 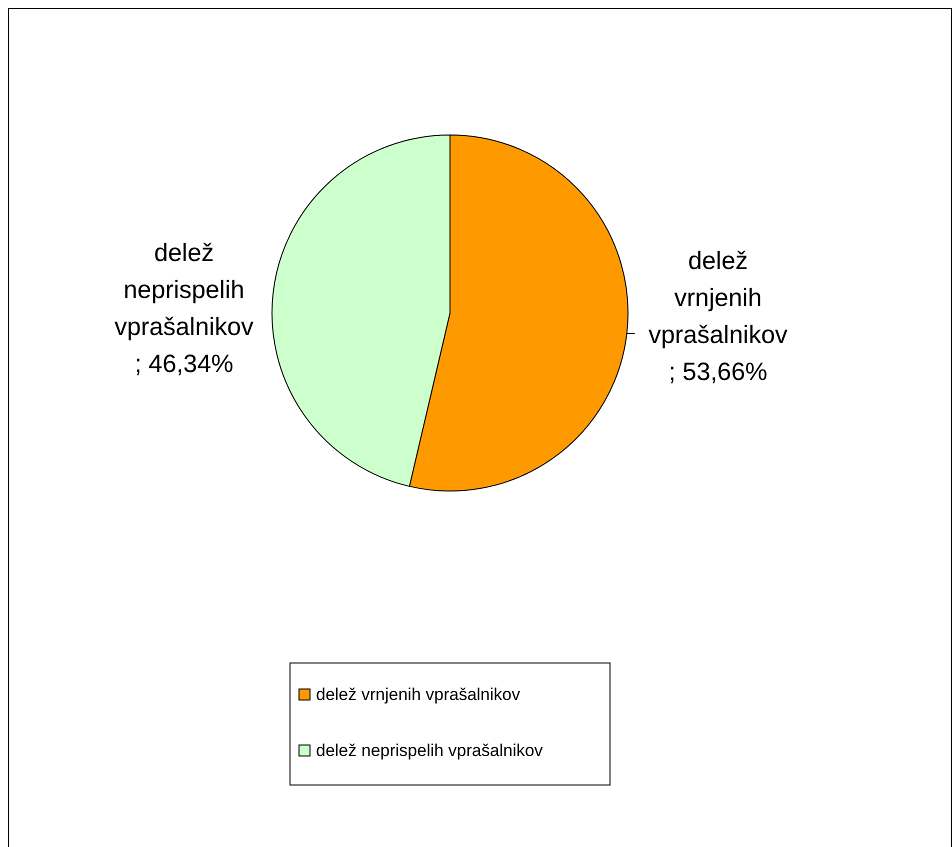 I want to click on legend-label: delež vrnjenih vprašalnikov, so click(x=418, y=694).